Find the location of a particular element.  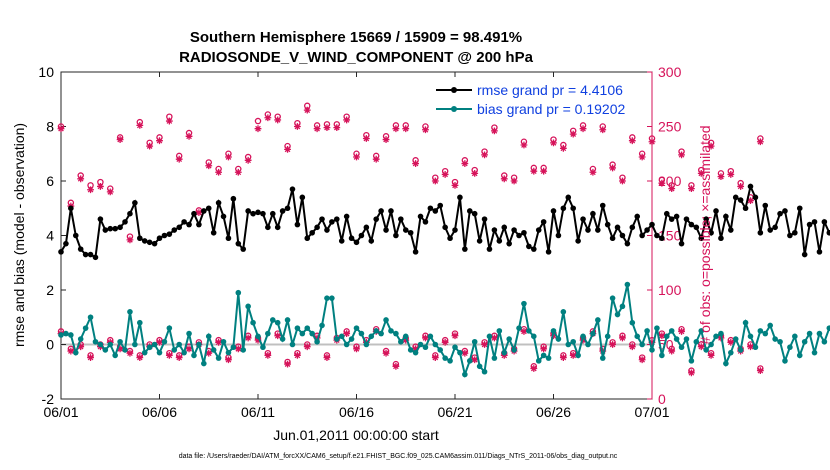

x-axis-label: Jun.01,2011 00:00:00 start is located at coordinates (356, 435).